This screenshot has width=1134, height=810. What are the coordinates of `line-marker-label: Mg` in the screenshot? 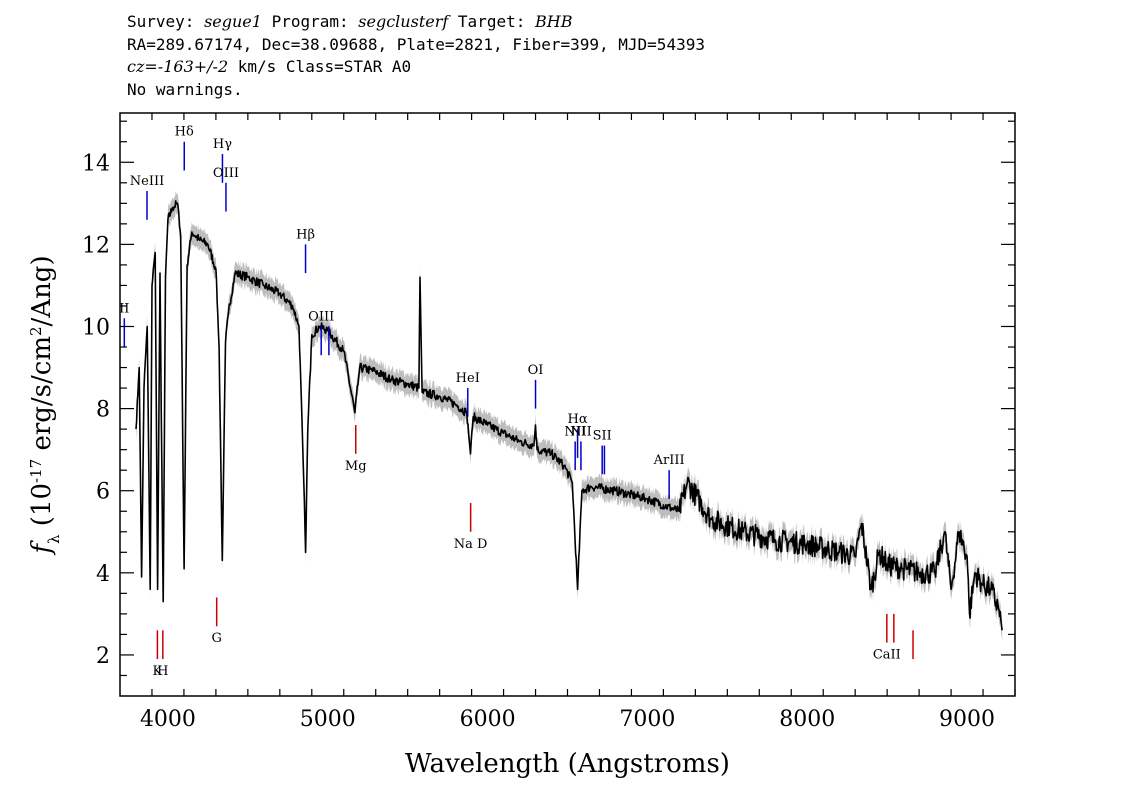 It's located at (356, 466).